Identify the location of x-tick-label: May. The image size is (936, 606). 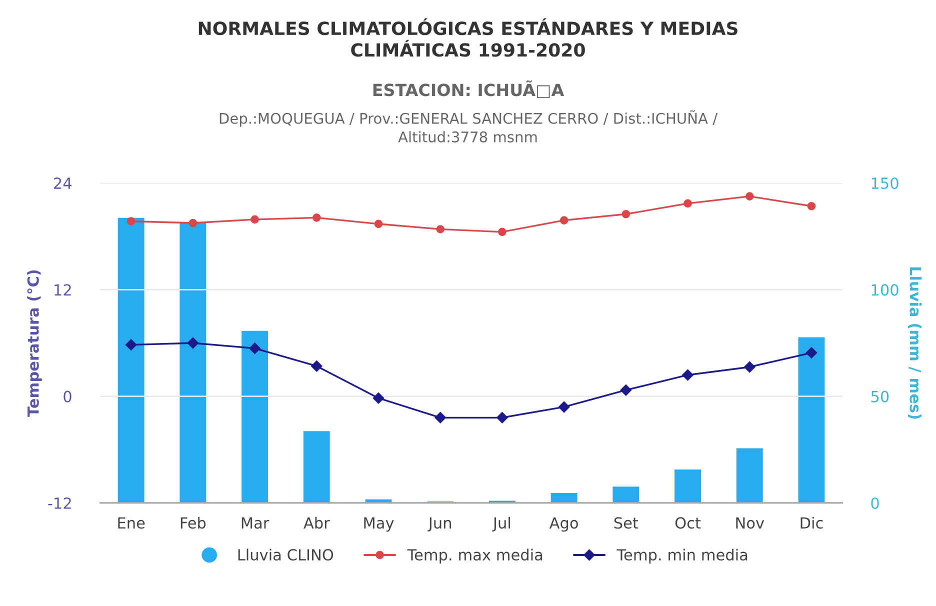
(379, 524).